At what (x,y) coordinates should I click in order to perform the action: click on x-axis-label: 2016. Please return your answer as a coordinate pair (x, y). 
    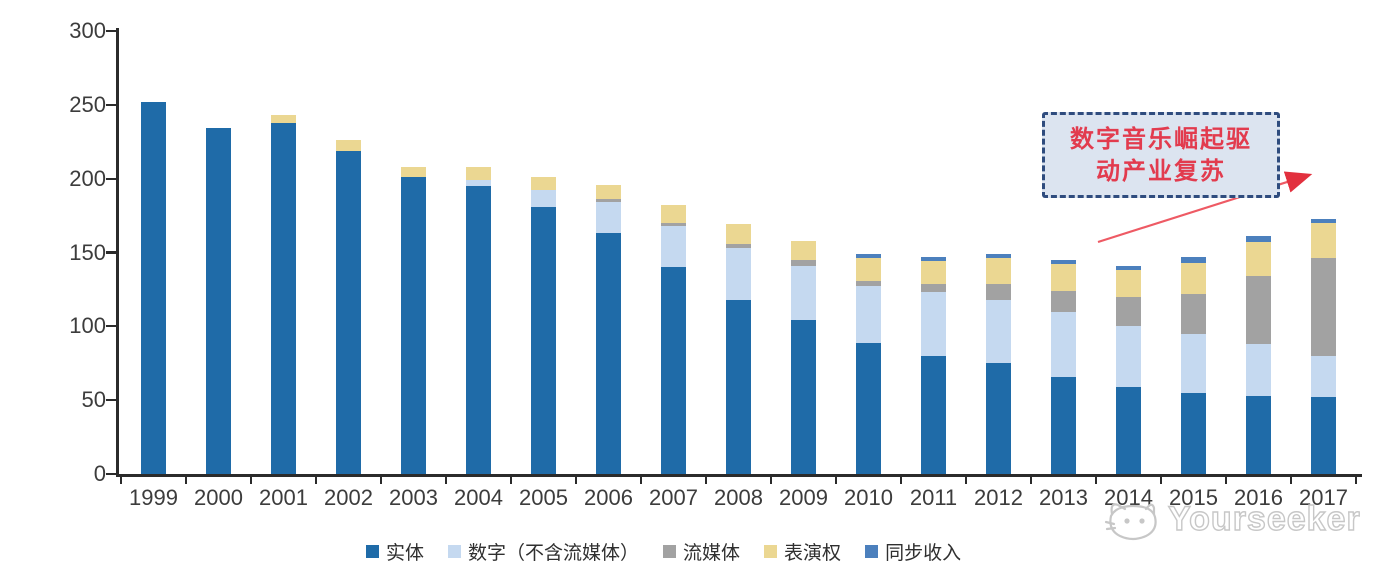
    Looking at the image, I should click on (1258, 497).